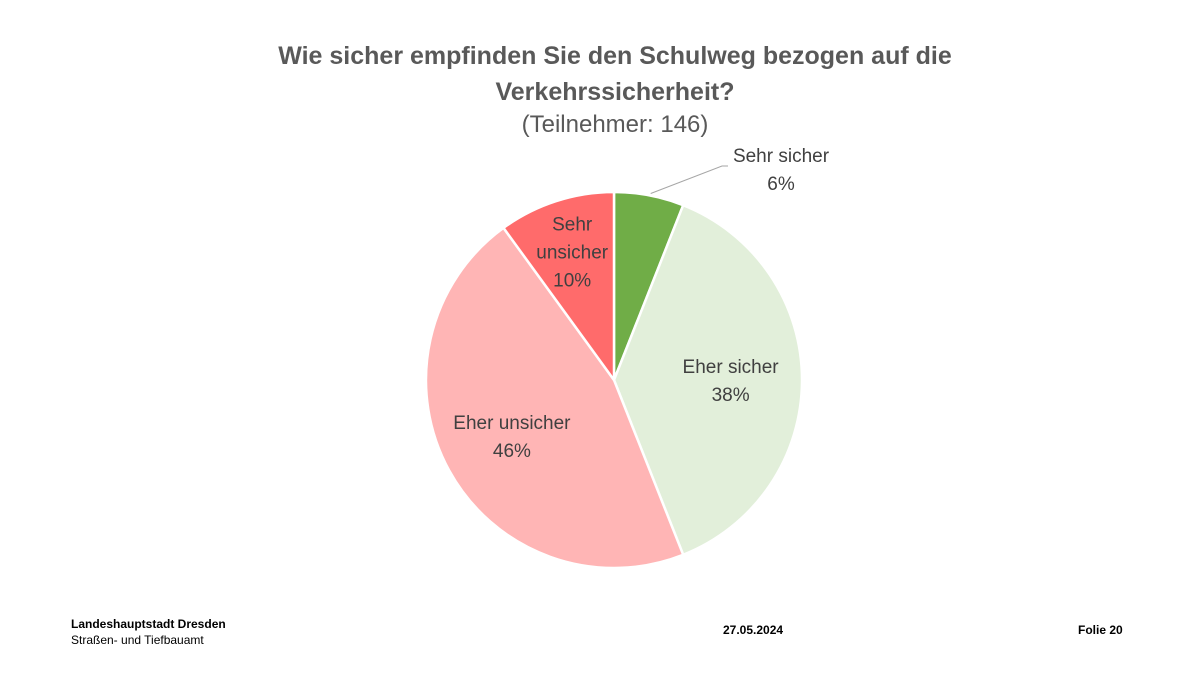 This screenshot has height=675, width=1200. Describe the element at coordinates (781, 170) in the screenshot. I see `pie-label-sehr-sicher: Sehr sicher 6%` at that location.